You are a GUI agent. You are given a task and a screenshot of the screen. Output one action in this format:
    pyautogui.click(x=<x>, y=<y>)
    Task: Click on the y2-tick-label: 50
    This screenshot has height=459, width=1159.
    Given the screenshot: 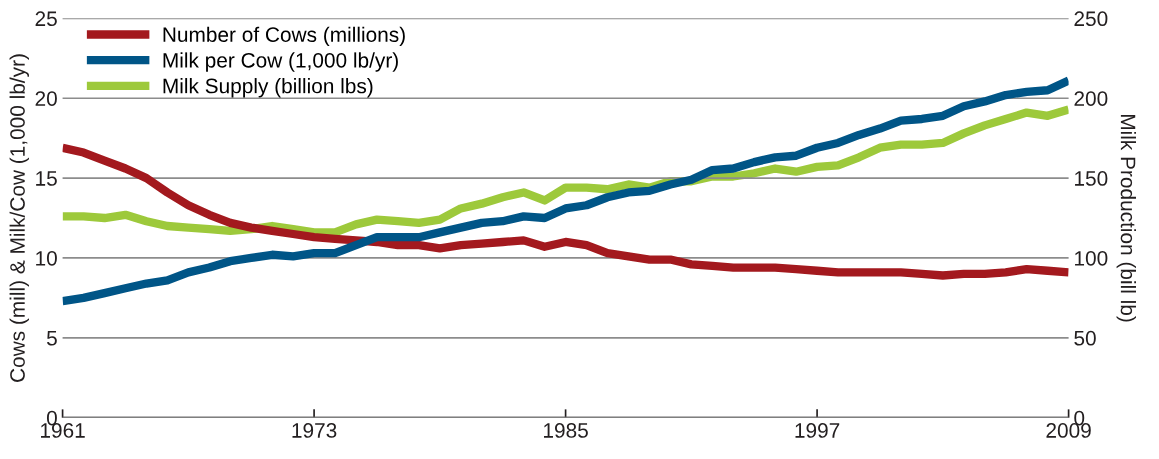 What is the action you would take?
    pyautogui.click(x=1085, y=338)
    